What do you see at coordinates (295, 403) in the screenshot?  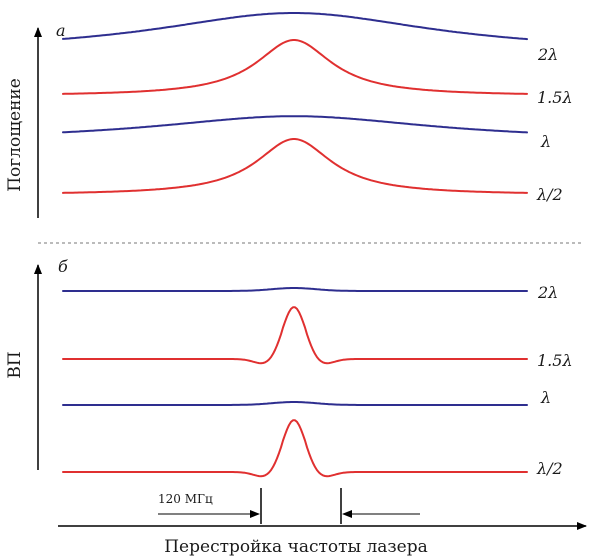 I see `panel-b-curve-lambda` at bounding box center [295, 403].